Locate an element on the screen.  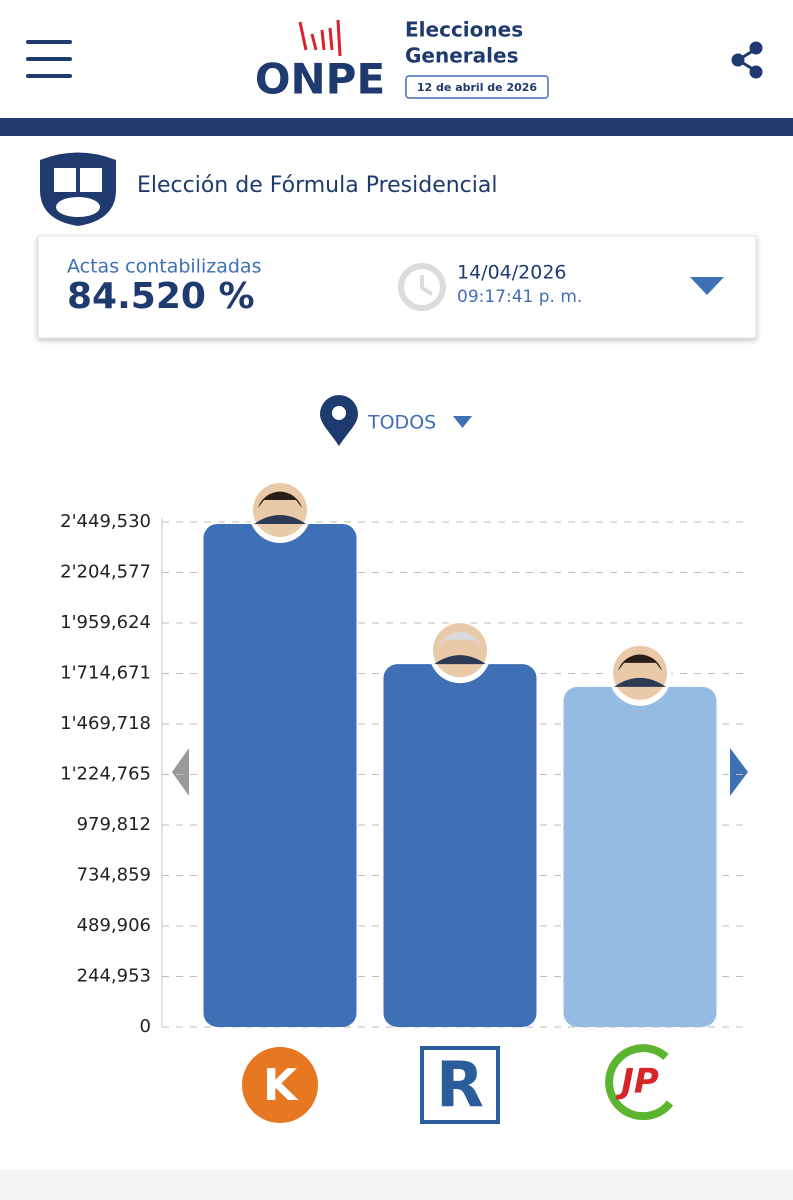
party-logo: R is located at coordinates (460, 1084).